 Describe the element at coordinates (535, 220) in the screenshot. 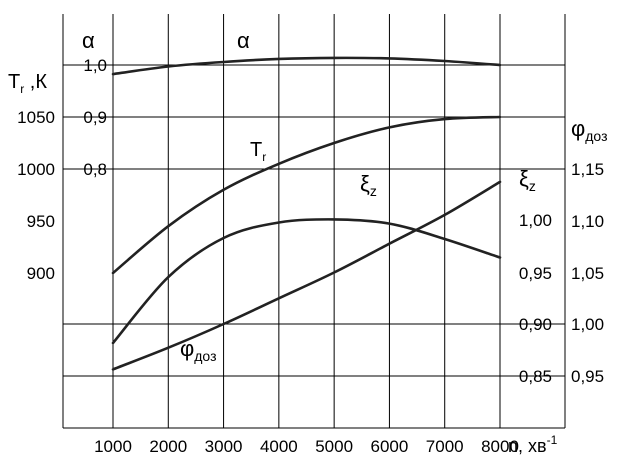

I see `xi-tick-label-0: 1,00` at that location.